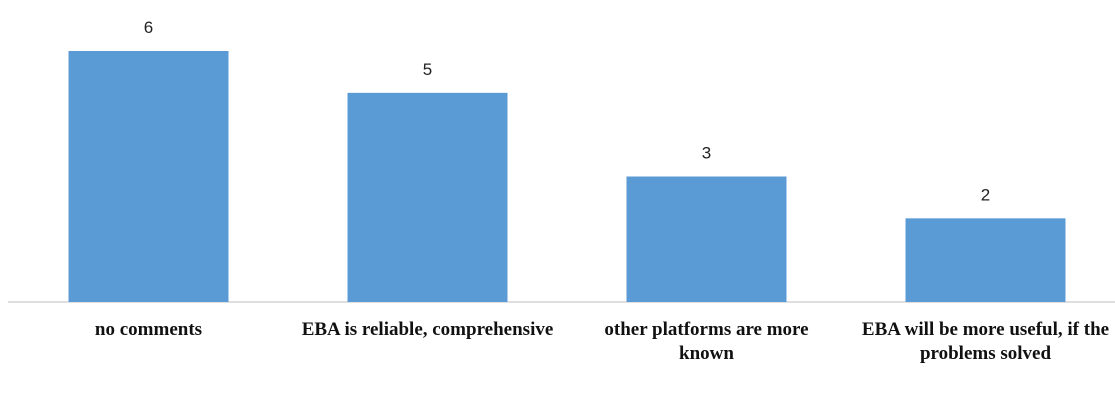 This screenshot has width=1115, height=407. Describe the element at coordinates (427, 69) in the screenshot. I see `data-label: 5` at that location.